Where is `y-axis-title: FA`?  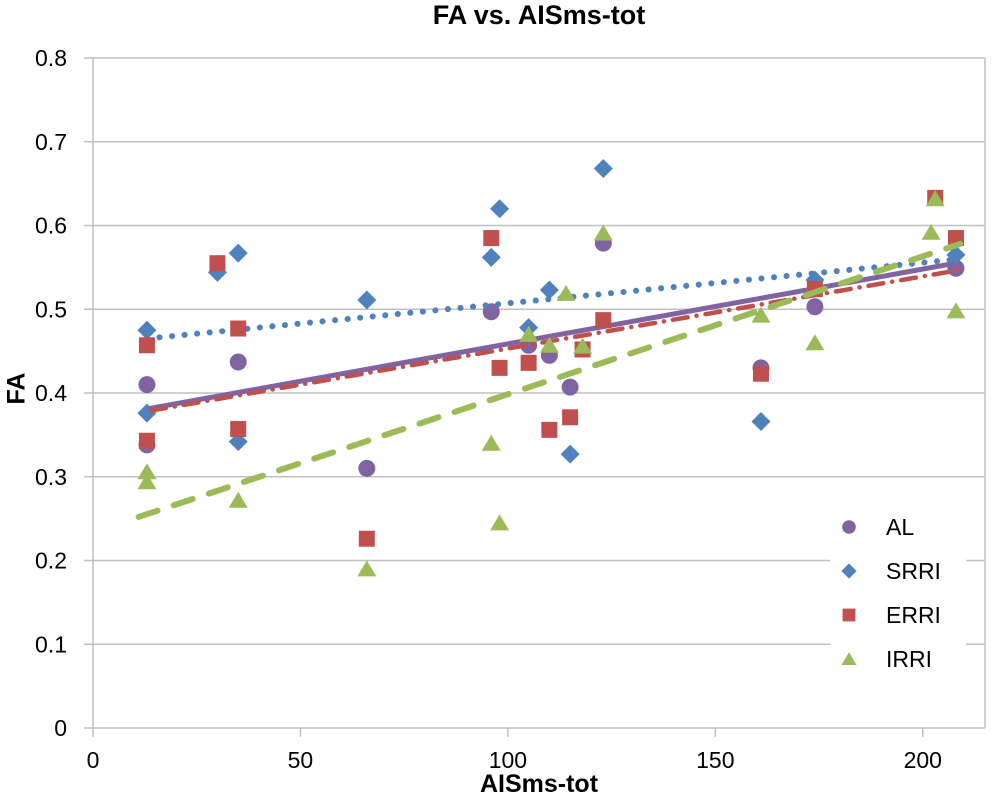
y-axis-title: FA is located at coordinates (16, 388).